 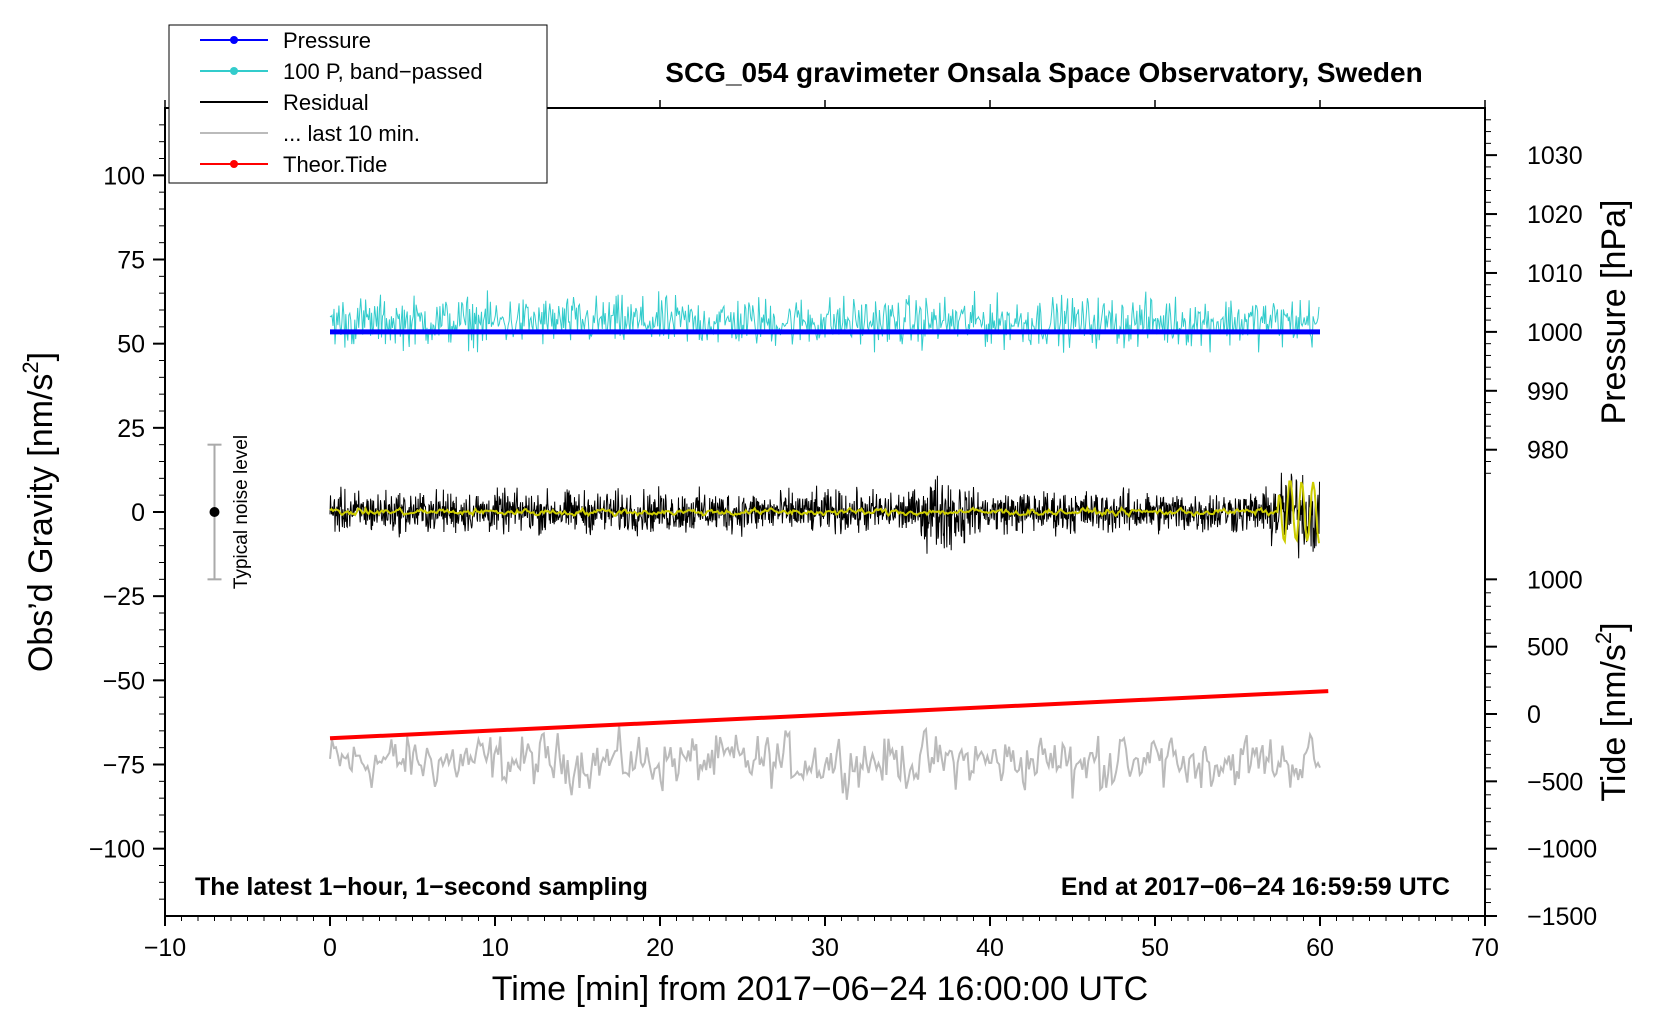 I want to click on legend-label: 100 P, band−passed, so click(x=383, y=71).